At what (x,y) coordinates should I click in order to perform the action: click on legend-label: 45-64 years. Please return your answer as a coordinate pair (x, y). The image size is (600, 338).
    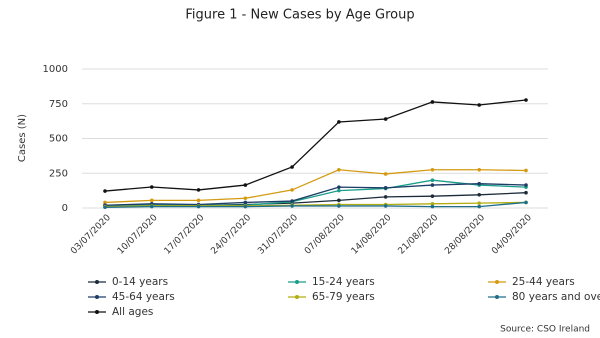
    Looking at the image, I should click on (143, 297).